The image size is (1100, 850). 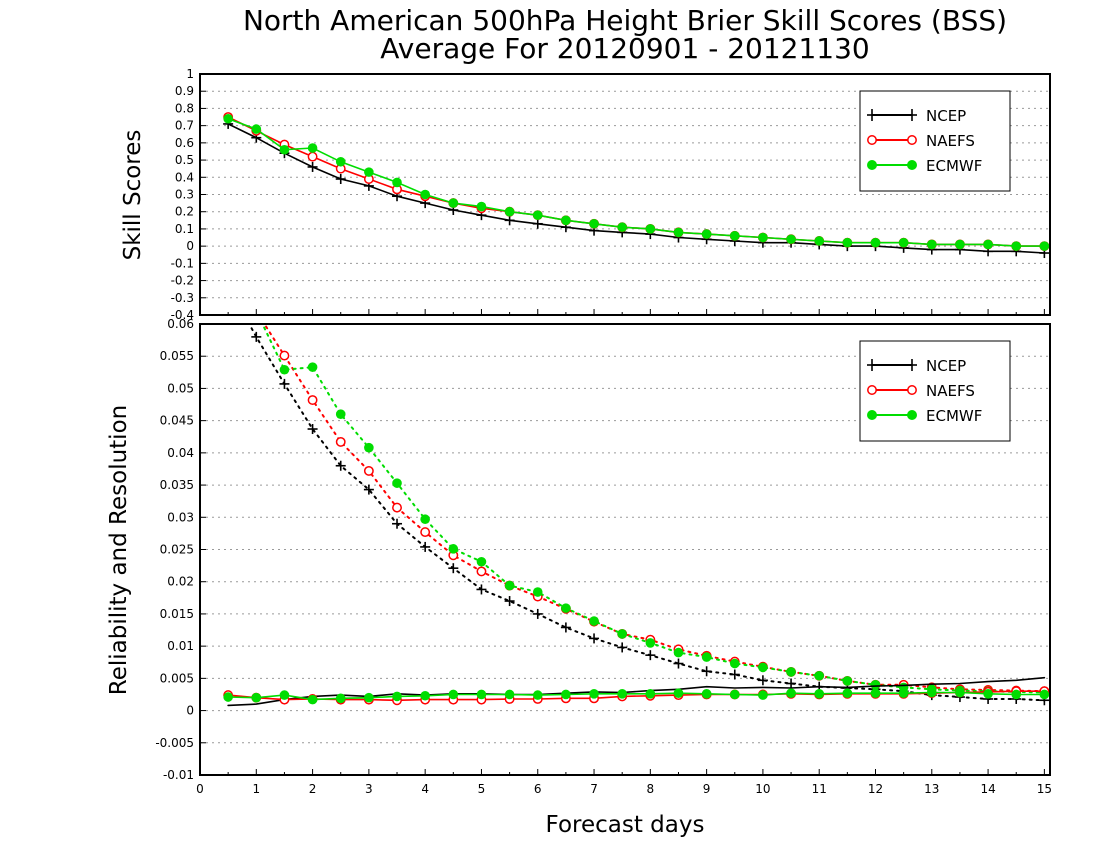 What do you see at coordinates (190, 246) in the screenshot?
I see `top-y-tick-label: 0` at bounding box center [190, 246].